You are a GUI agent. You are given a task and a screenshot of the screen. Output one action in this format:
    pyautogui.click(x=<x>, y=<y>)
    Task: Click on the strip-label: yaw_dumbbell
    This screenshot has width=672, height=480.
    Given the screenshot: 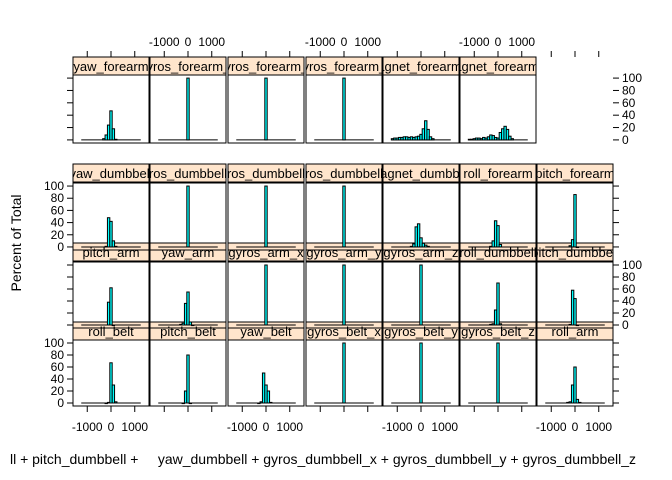 What is the action you would take?
    pyautogui.click(x=110, y=173)
    